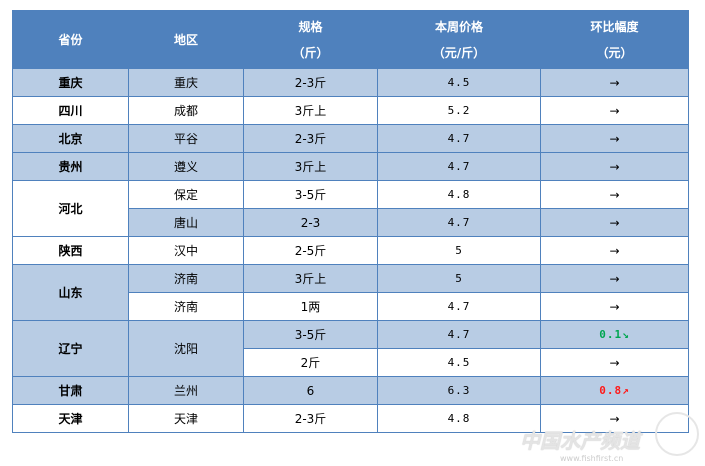  What do you see at coordinates (459, 52) in the screenshot?
I see `header-price-unit: （元/斤）` at bounding box center [459, 52].